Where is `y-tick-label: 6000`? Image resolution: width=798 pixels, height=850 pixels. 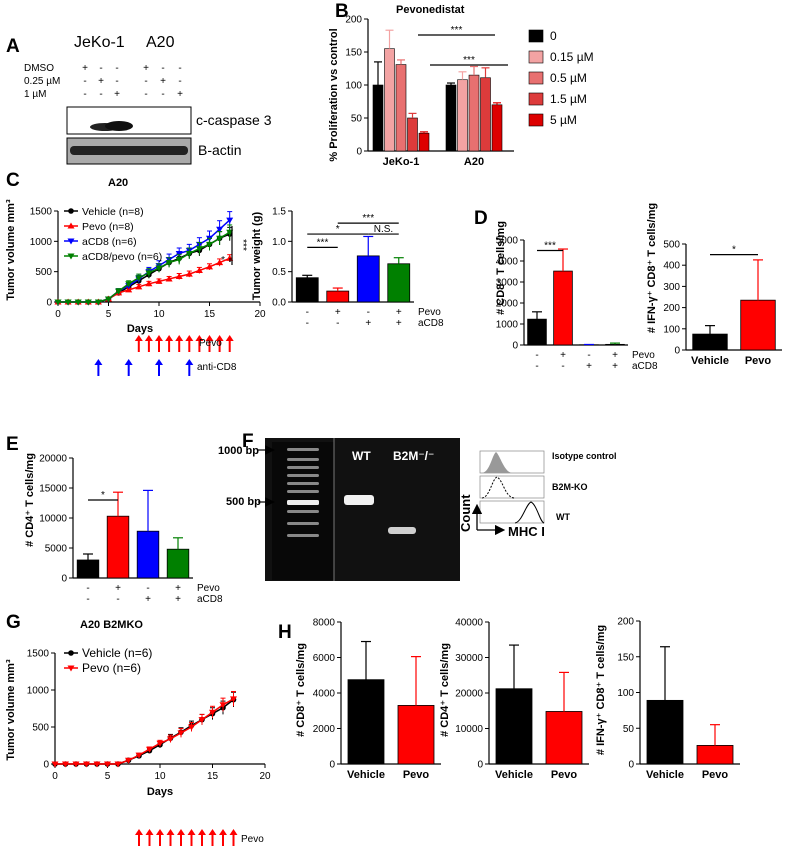 y-tick-label: 6000 is located at coordinates (324, 658).